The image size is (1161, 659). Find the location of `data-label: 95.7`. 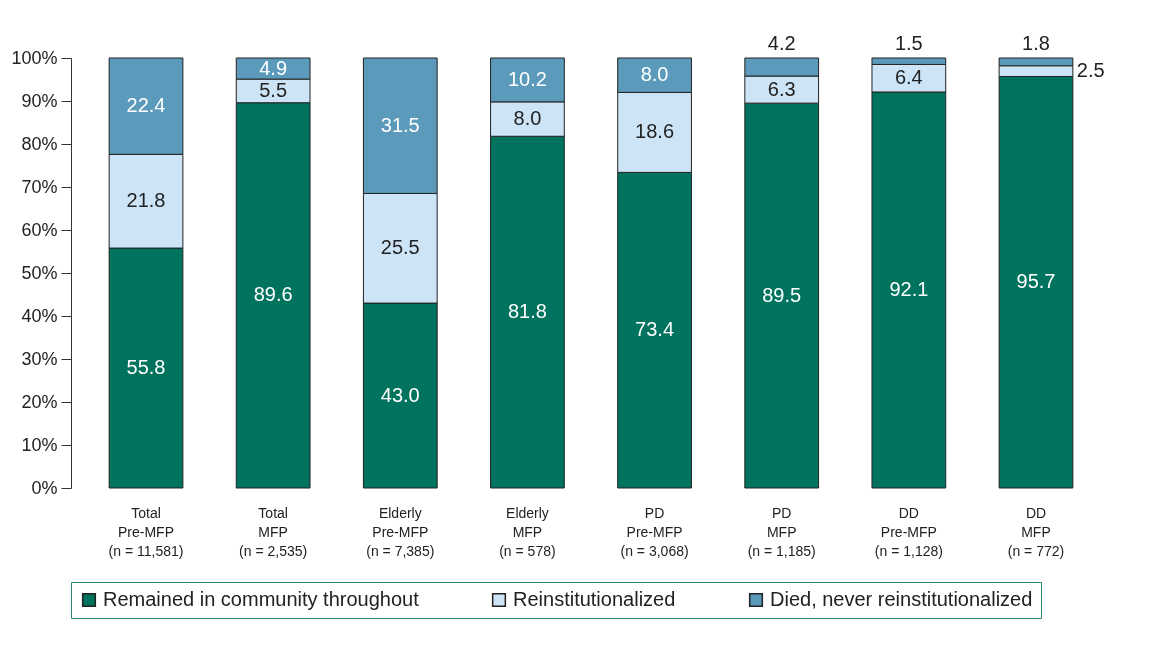

data-label: 95.7 is located at coordinates (1036, 281).